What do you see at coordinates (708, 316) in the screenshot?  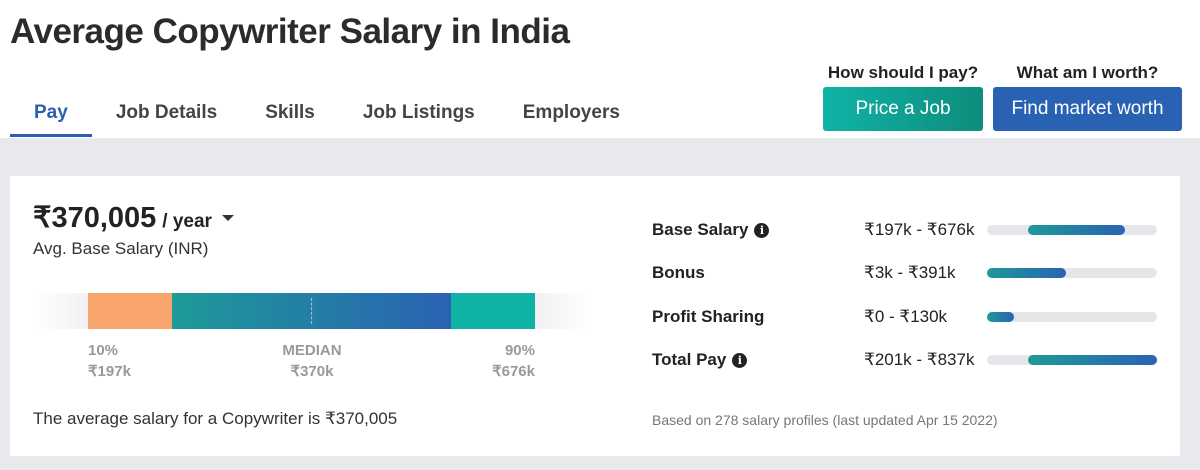 I see `profit-sharing-label: Profit Sharing` at bounding box center [708, 316].